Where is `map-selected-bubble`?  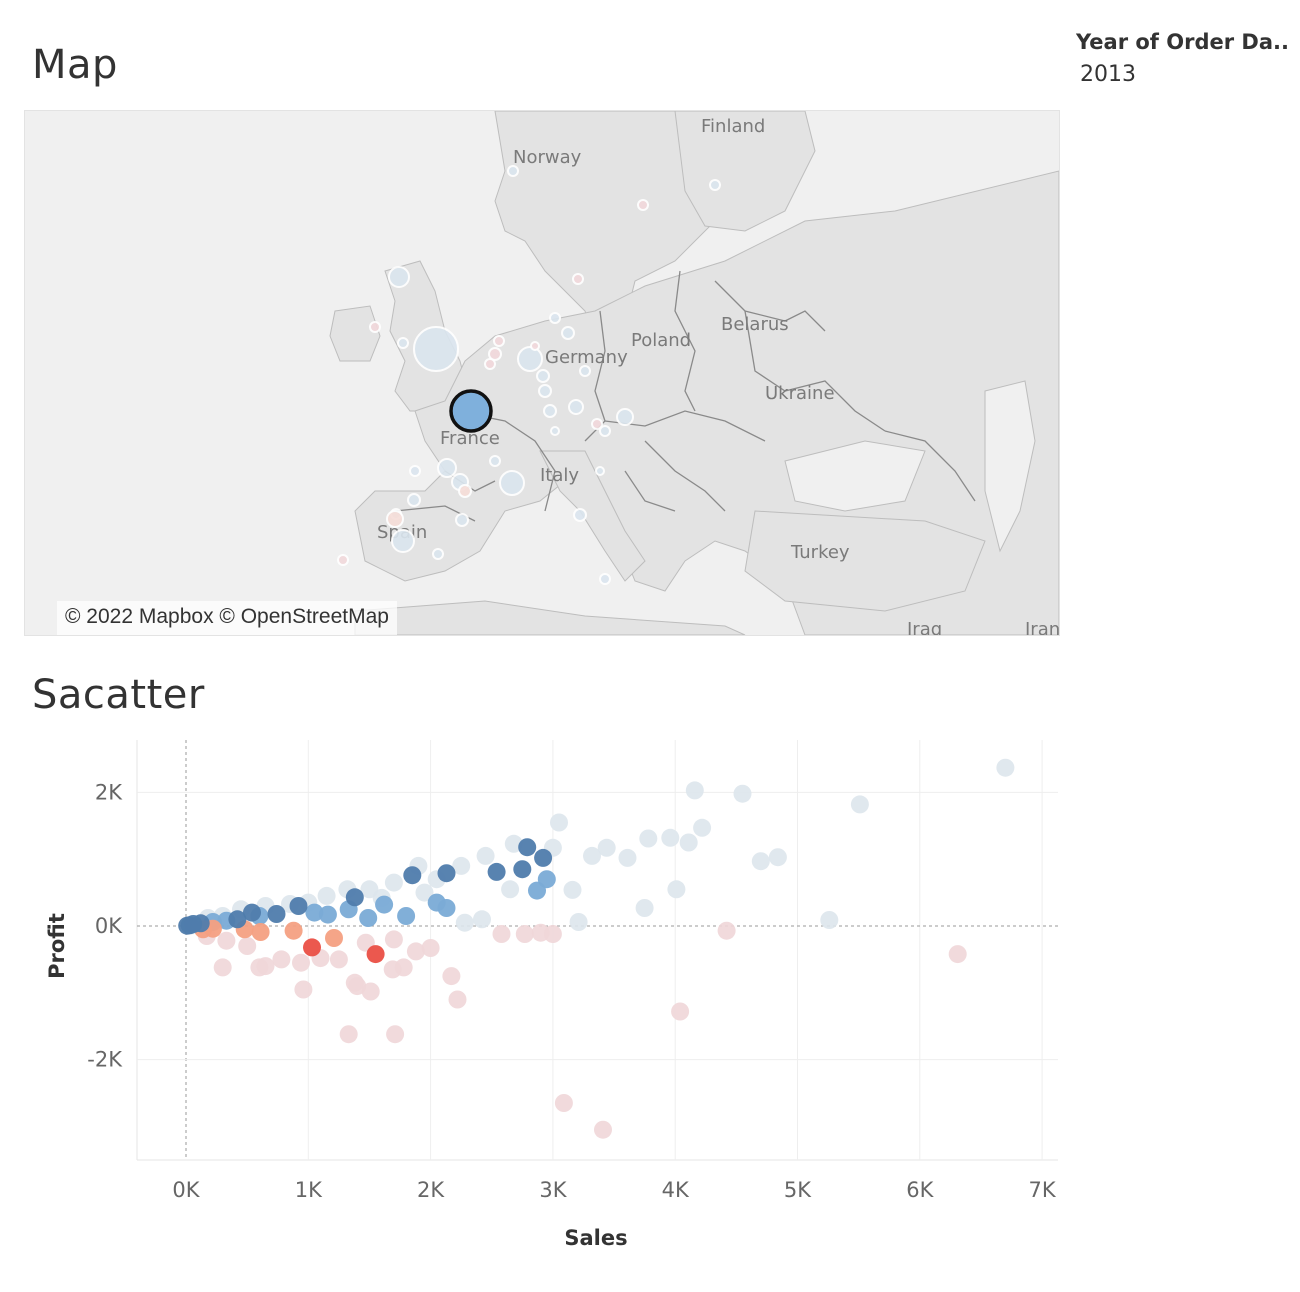
map-selected-bubble is located at coordinates (471, 411).